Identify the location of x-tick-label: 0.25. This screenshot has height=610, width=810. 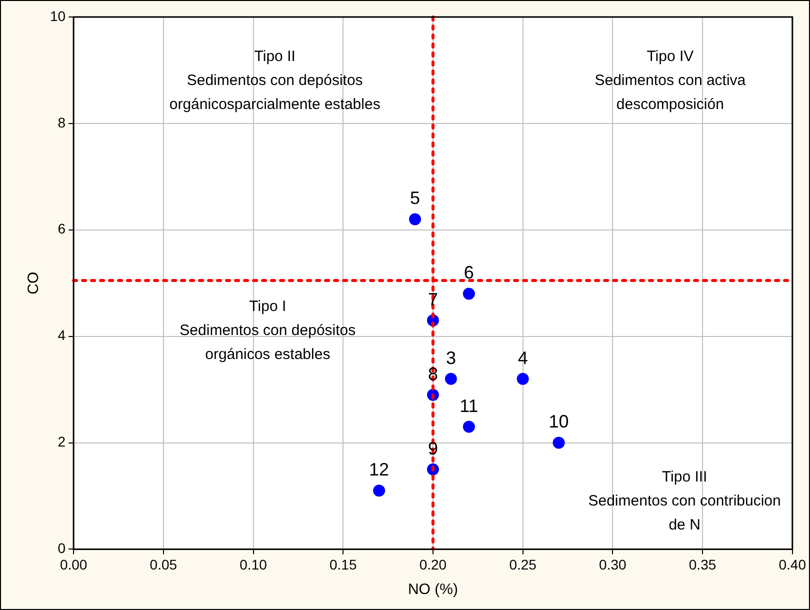
(523, 564).